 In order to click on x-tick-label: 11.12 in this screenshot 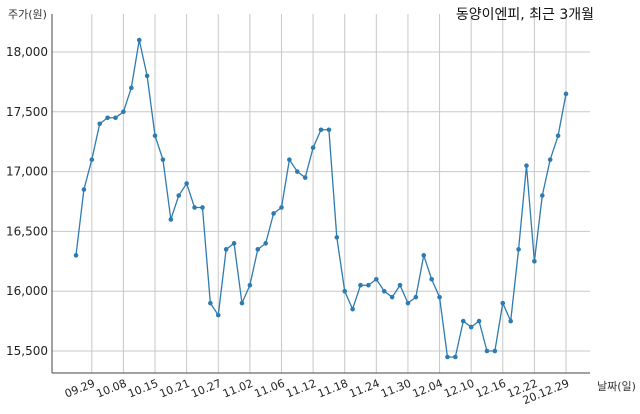, I will do `click(301, 389)`.